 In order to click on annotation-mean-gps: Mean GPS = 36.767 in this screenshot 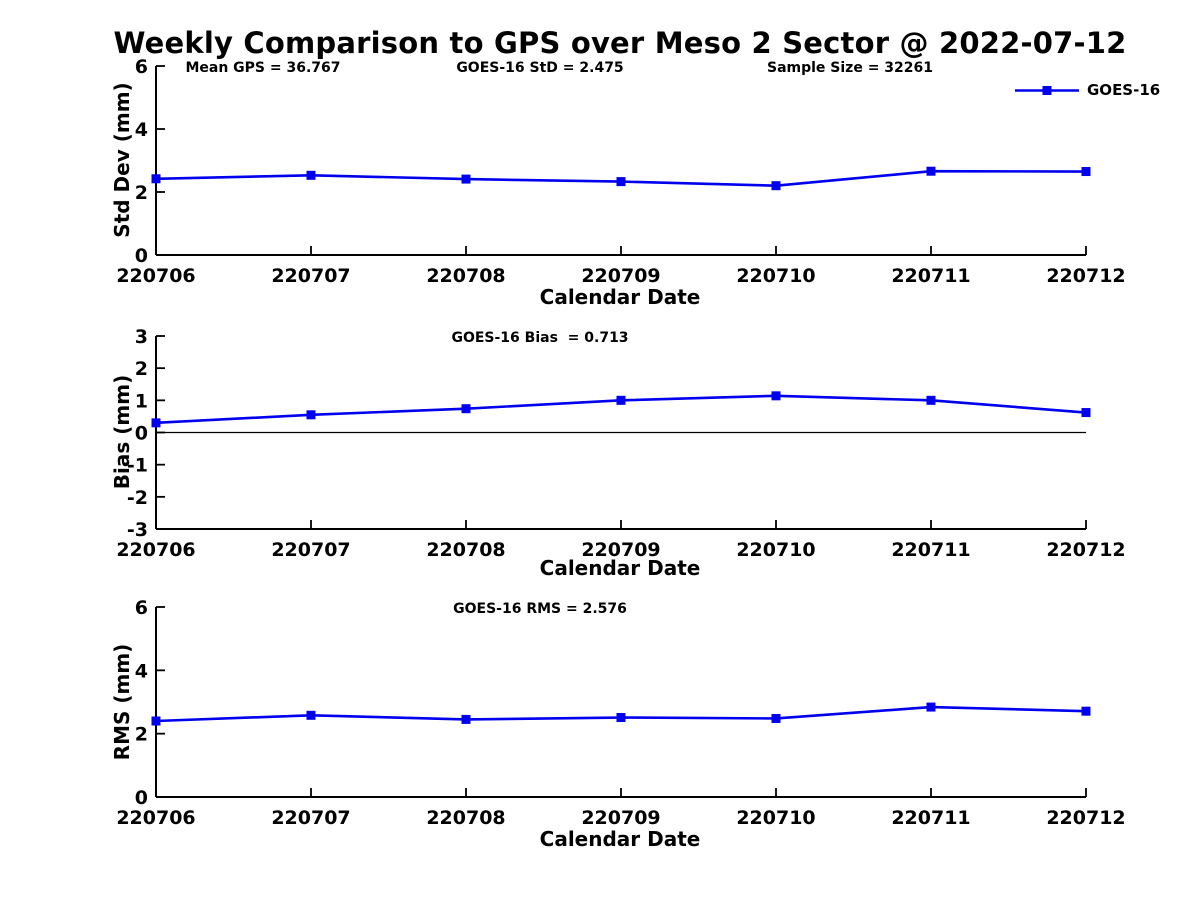, I will do `click(263, 68)`.